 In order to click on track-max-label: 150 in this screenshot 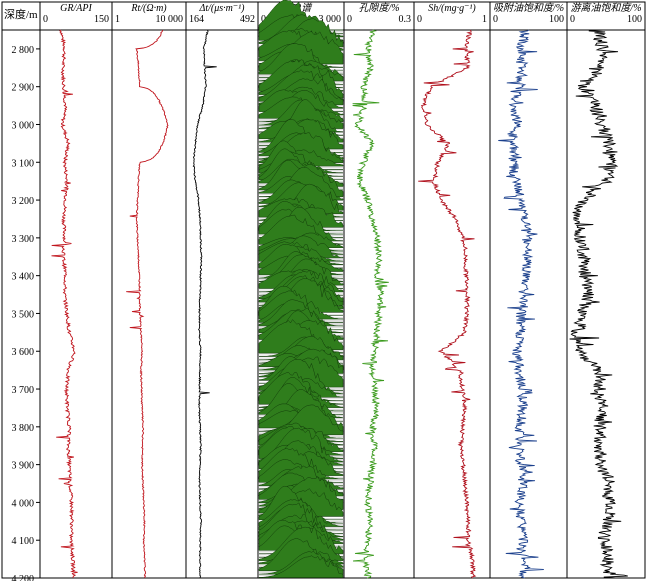, I will do `click(101, 19)`.